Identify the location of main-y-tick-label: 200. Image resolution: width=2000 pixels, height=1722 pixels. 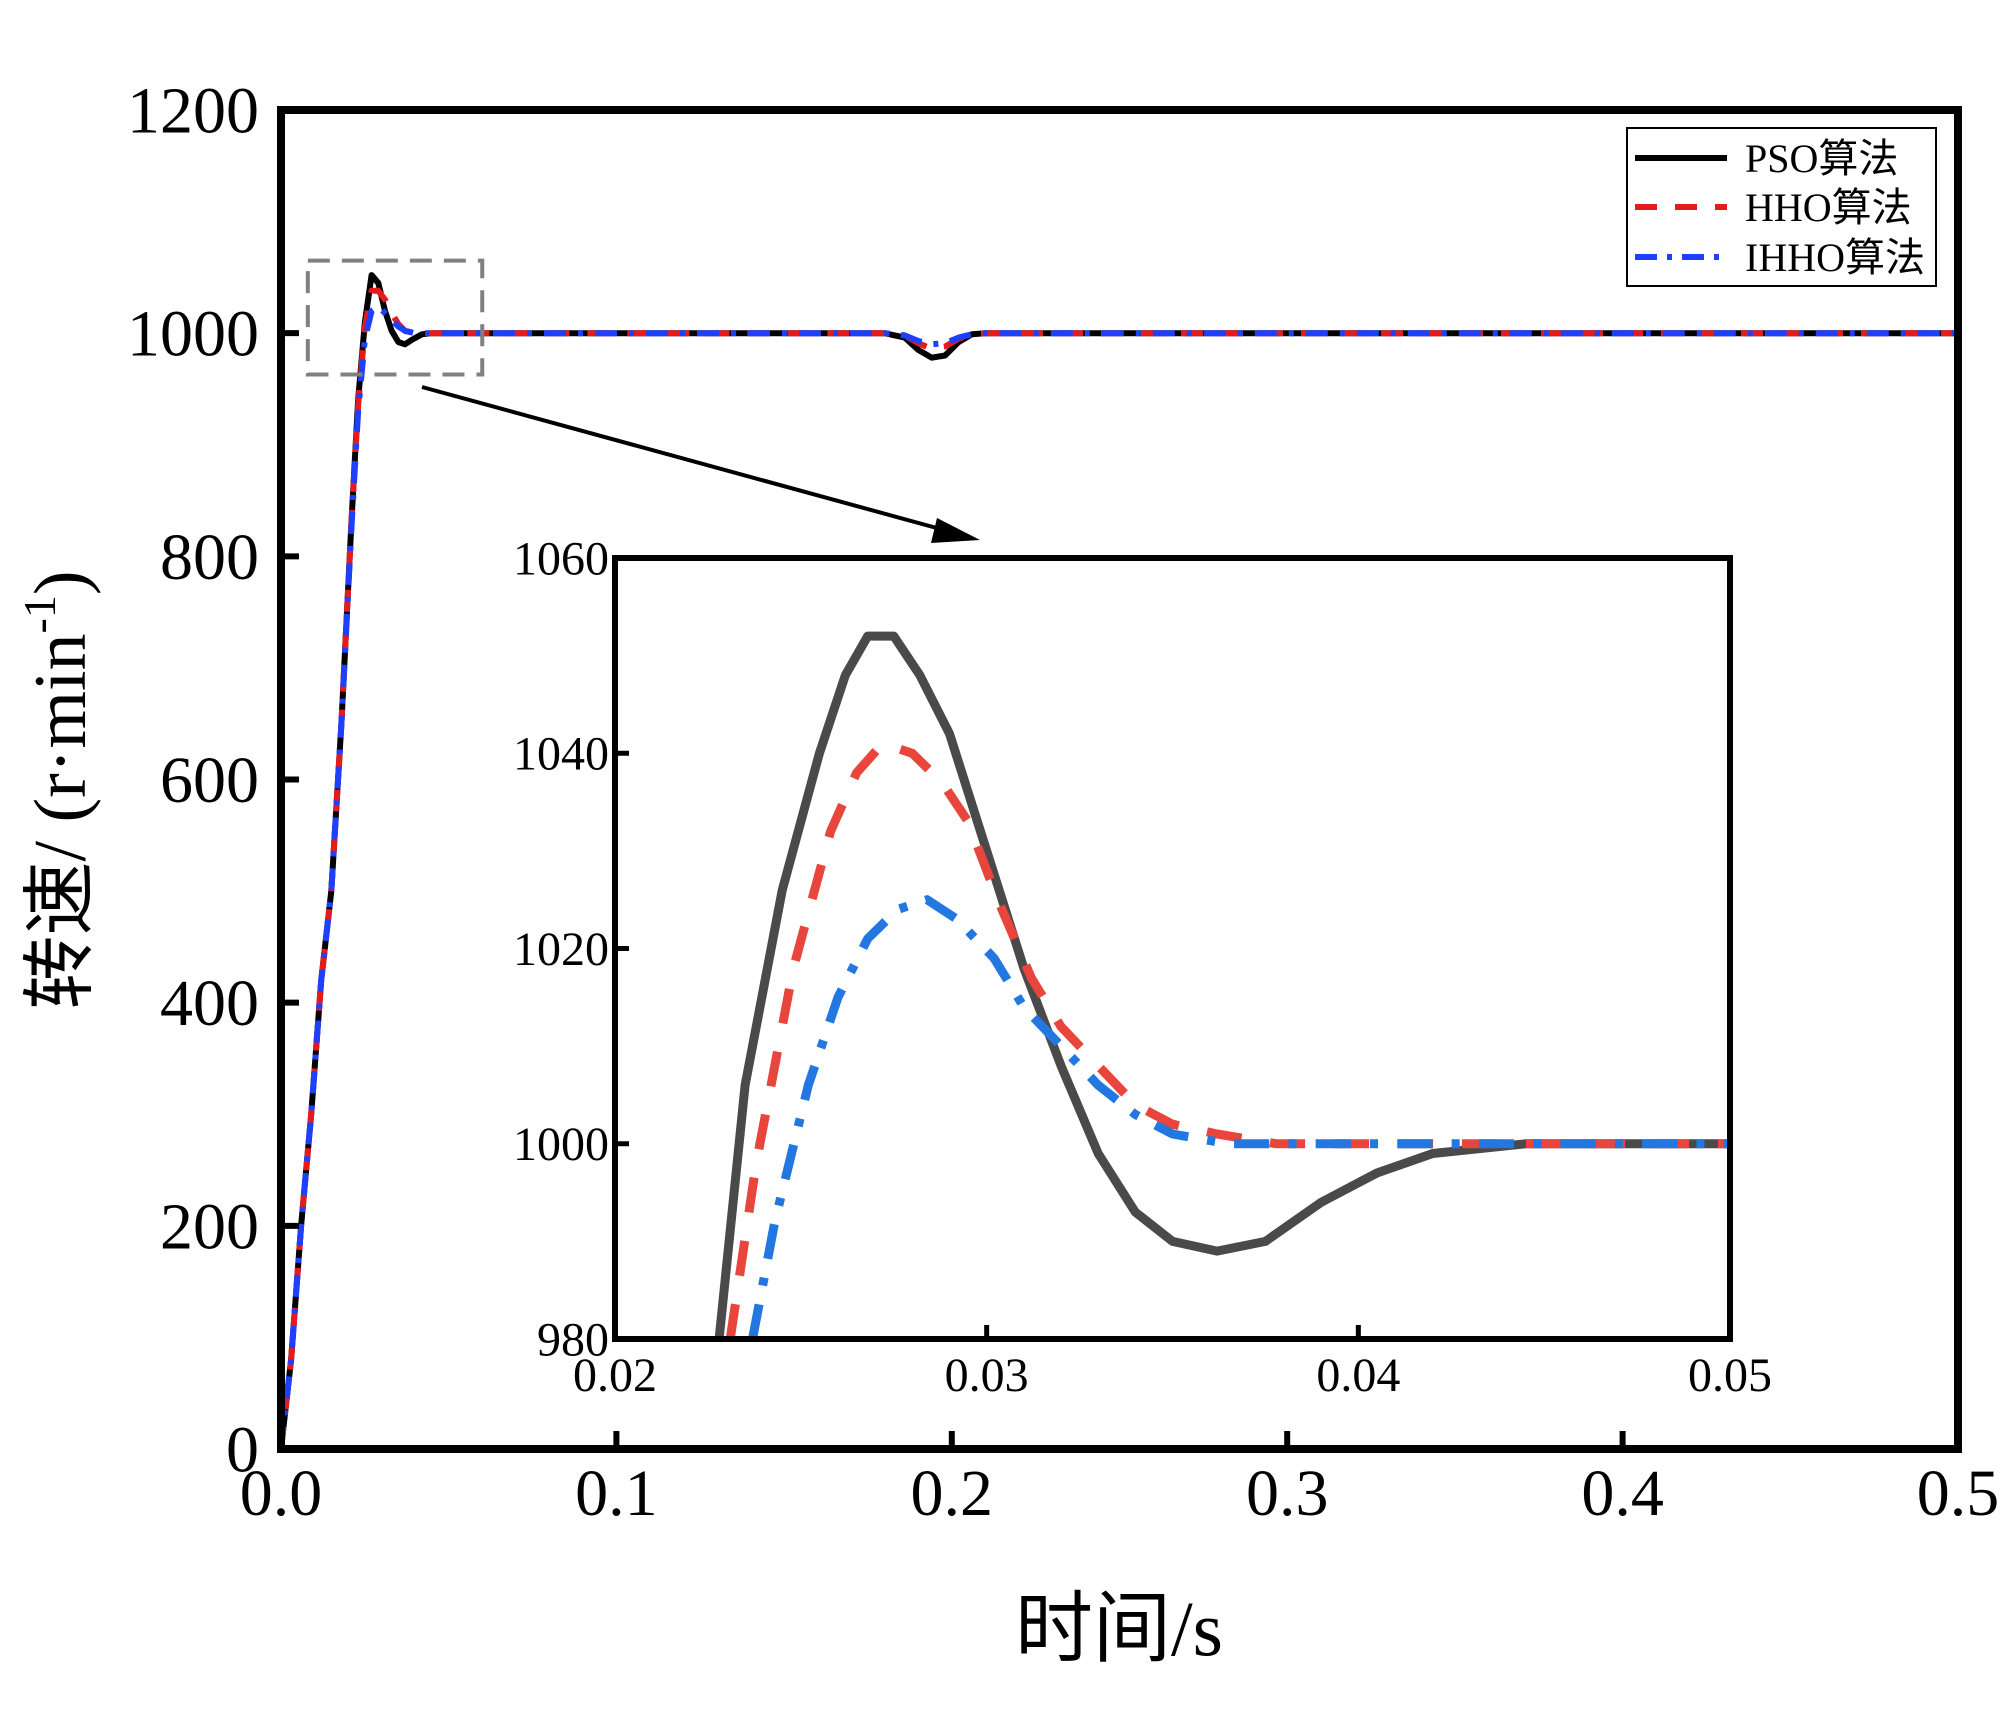
(209, 1226).